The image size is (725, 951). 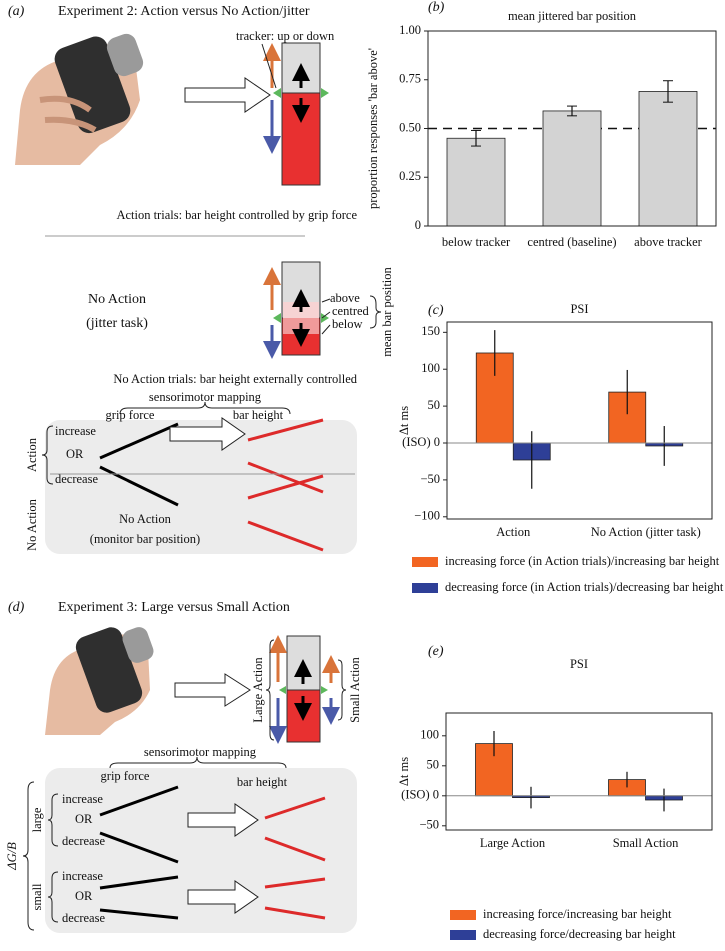 What do you see at coordinates (145, 519) in the screenshot?
I see `no-action-text: No Action` at bounding box center [145, 519].